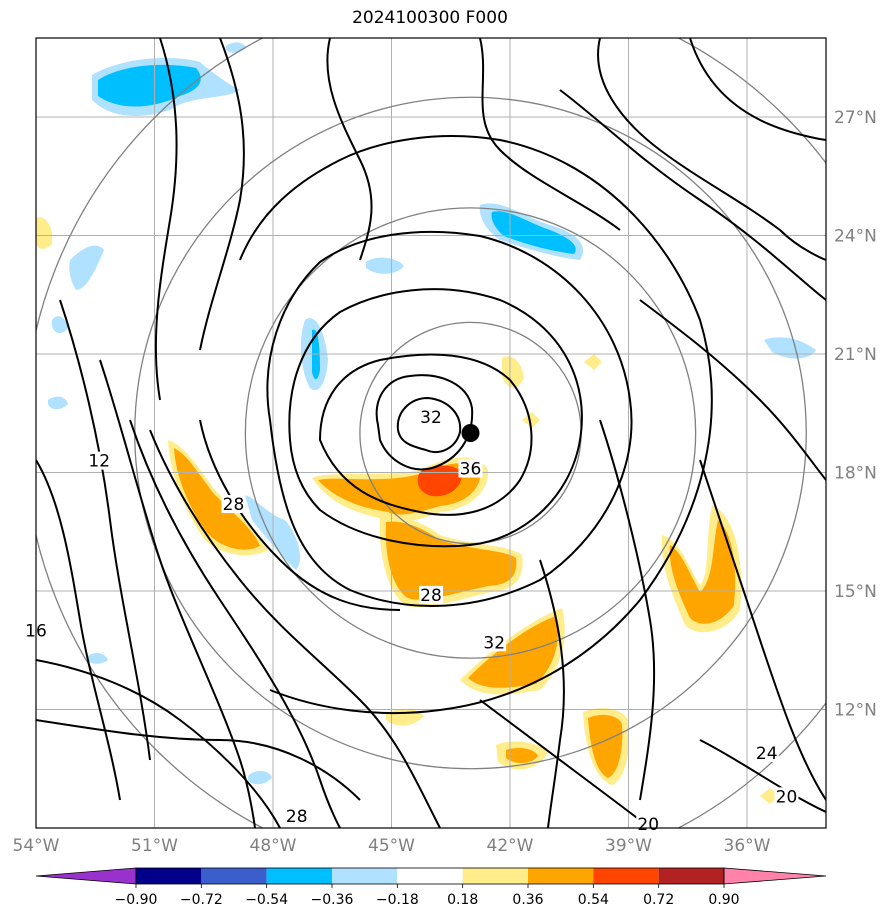 This screenshot has height=924, width=896. I want to click on colorbar-tick-label: 0.72, so click(658, 900).